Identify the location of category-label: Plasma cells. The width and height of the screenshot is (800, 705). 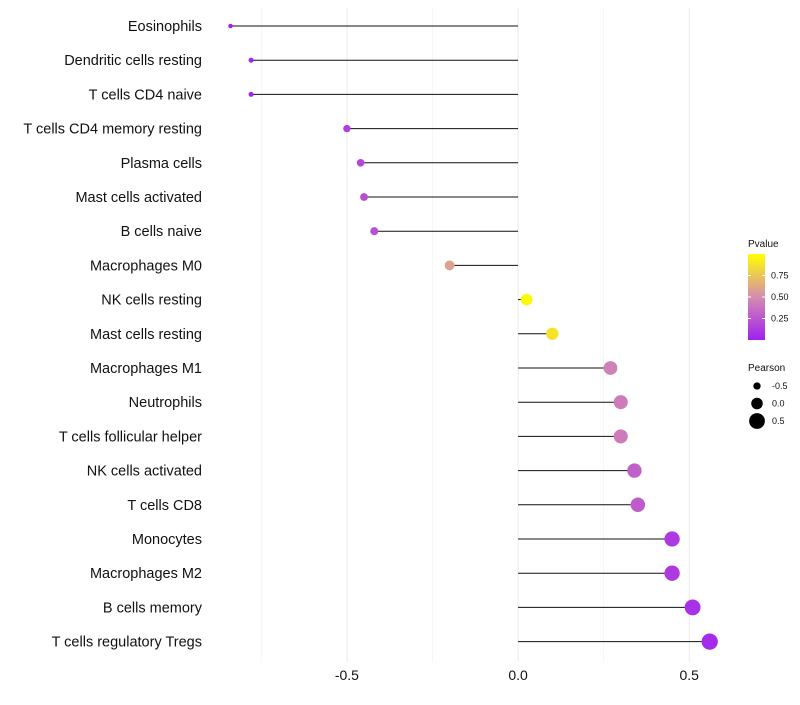
(161, 164).